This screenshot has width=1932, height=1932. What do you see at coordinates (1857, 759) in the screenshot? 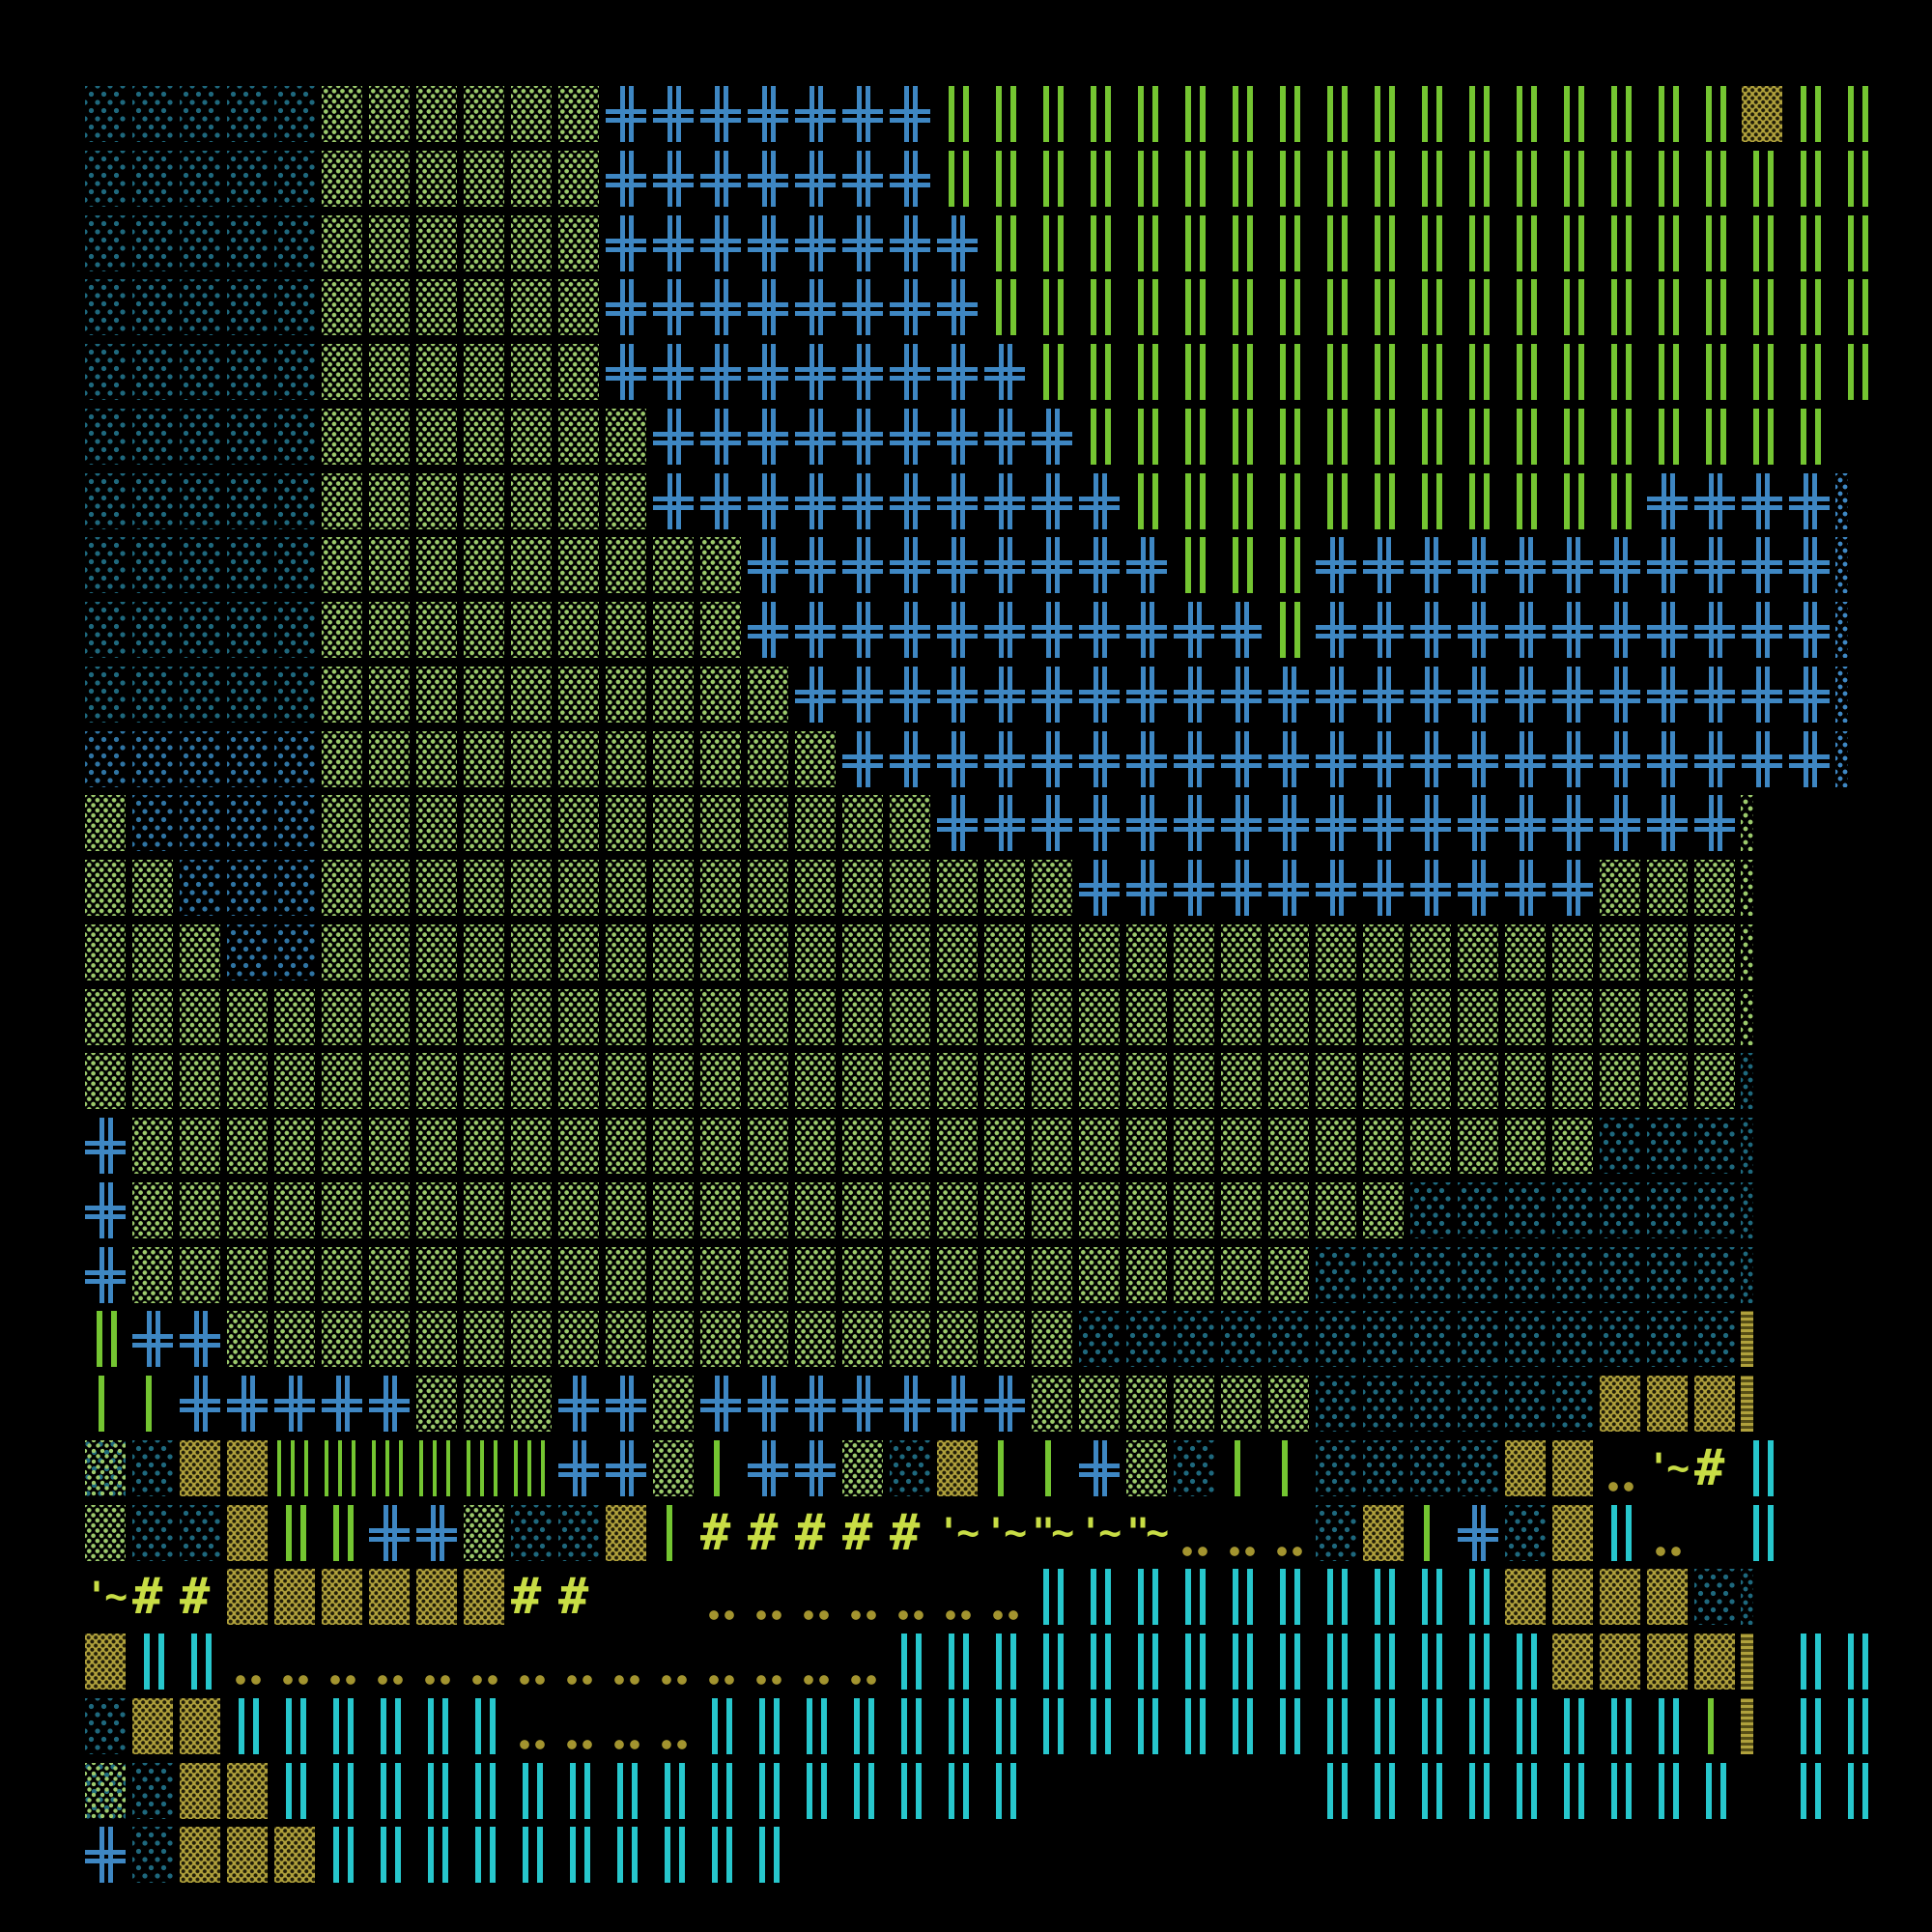
I see `blue-dot-strip` at bounding box center [1857, 759].